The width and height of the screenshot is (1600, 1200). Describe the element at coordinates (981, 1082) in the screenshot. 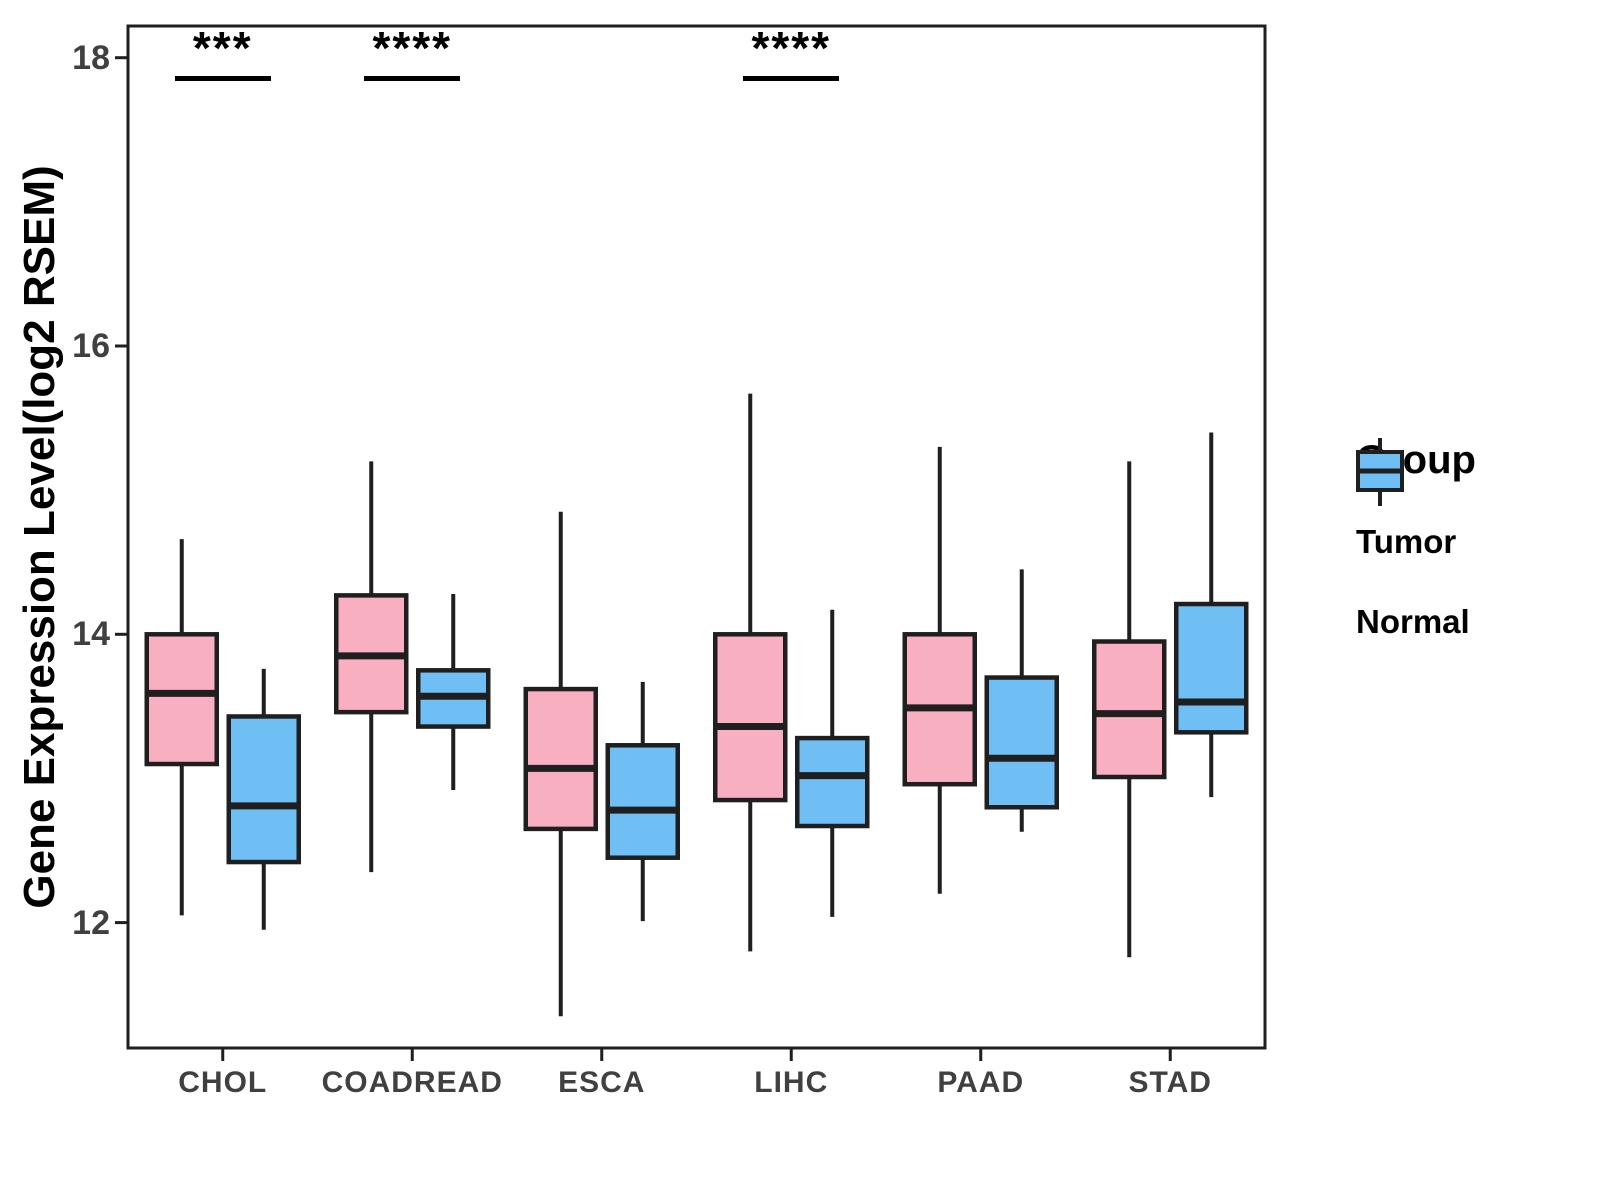

I see `x-category-label: PAAD` at that location.